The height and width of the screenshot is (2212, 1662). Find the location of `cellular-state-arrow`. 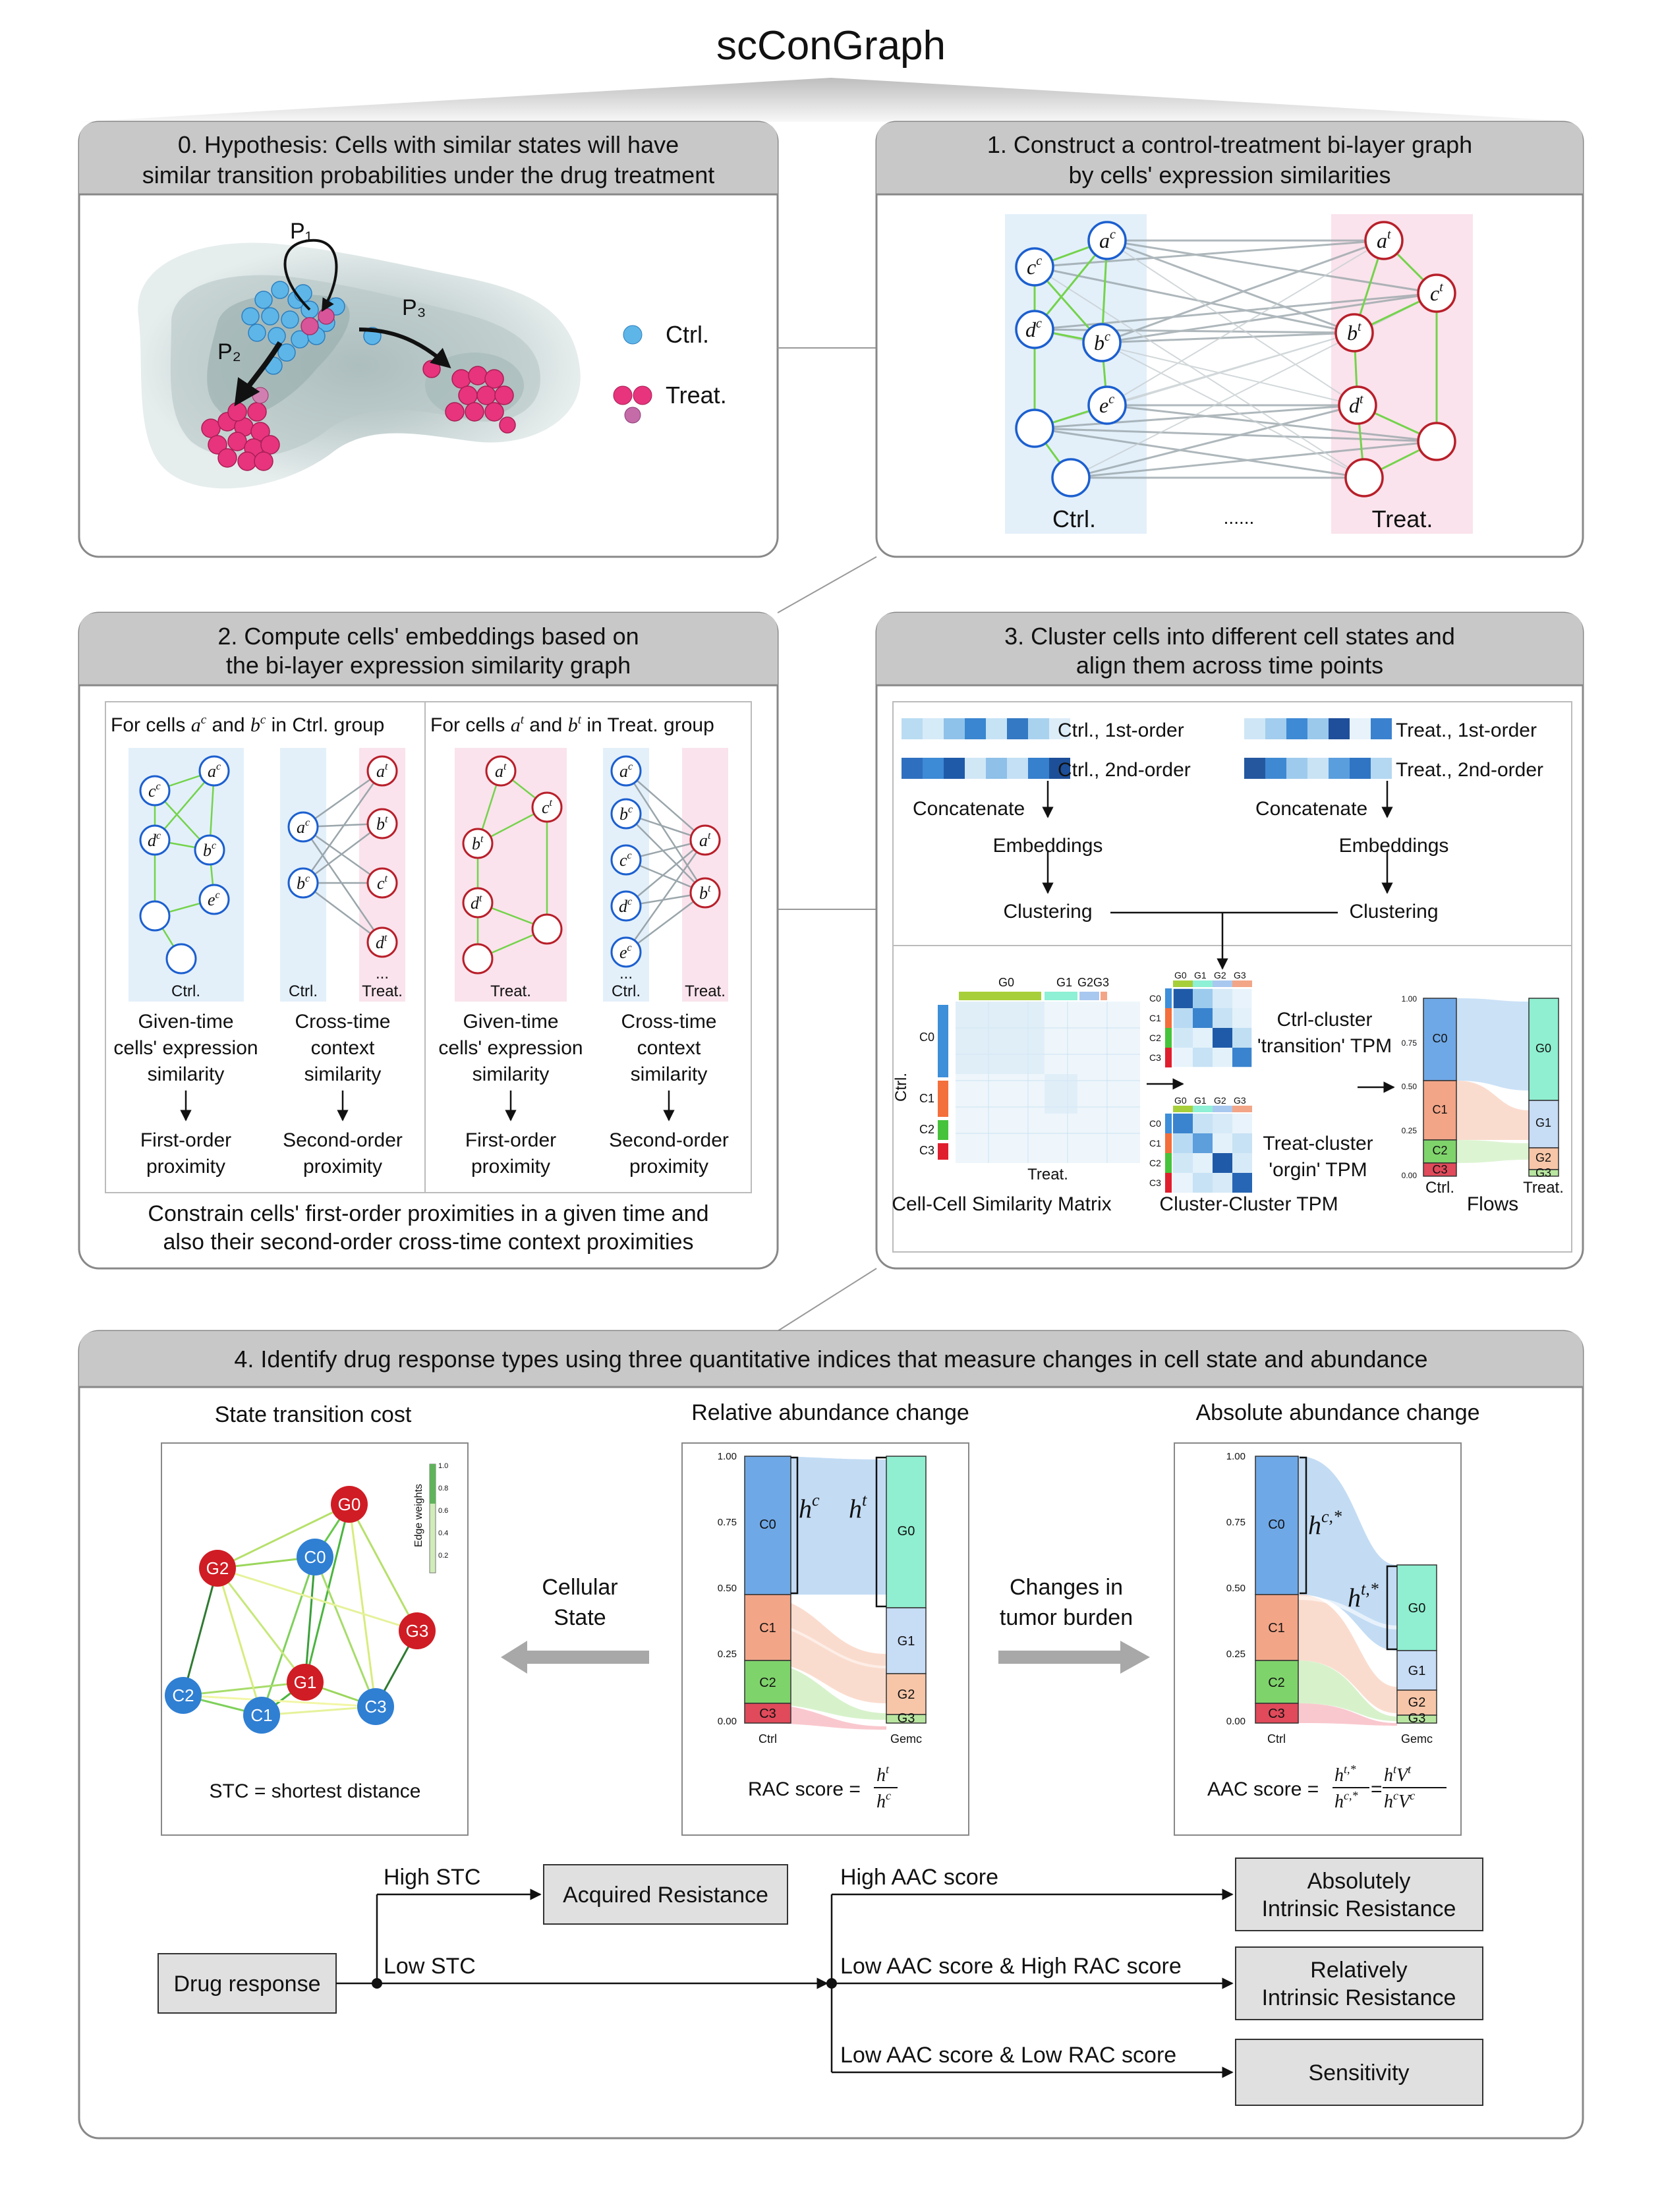

cellular-state-arrow is located at coordinates (575, 1657).